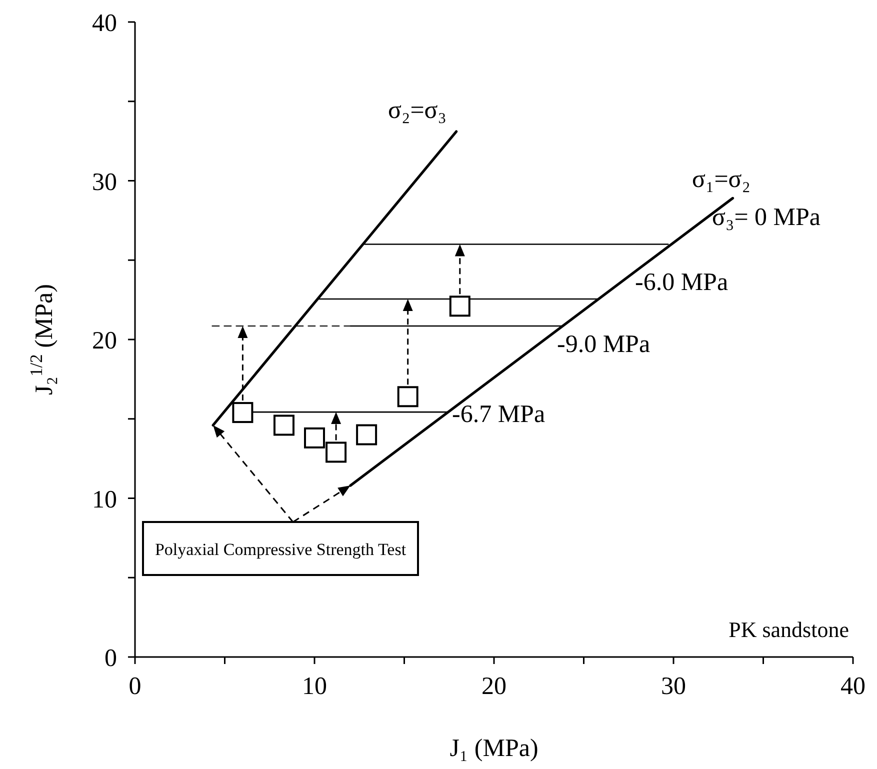 The height and width of the screenshot is (769, 877). Describe the element at coordinates (603, 344) in the screenshot. I see `annotation: -9.0 MPa` at that location.